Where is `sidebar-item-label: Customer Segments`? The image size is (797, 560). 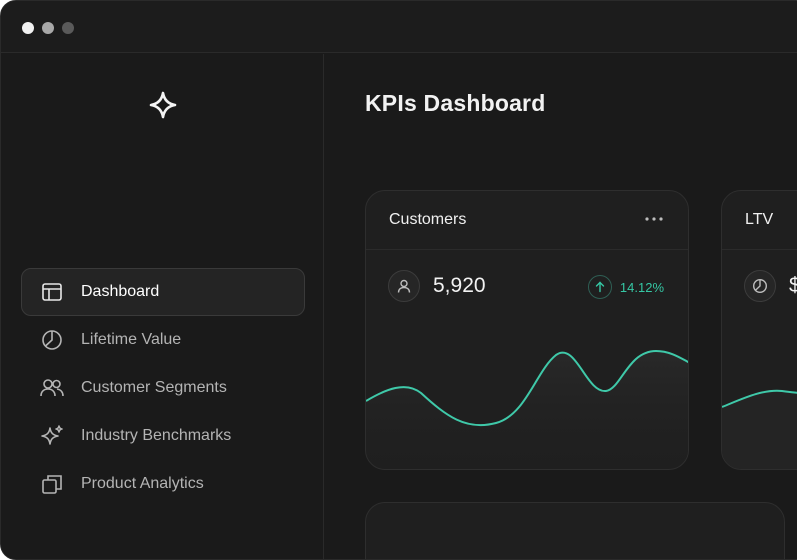
sidebar-item-label: Customer Segments is located at coordinates (154, 387).